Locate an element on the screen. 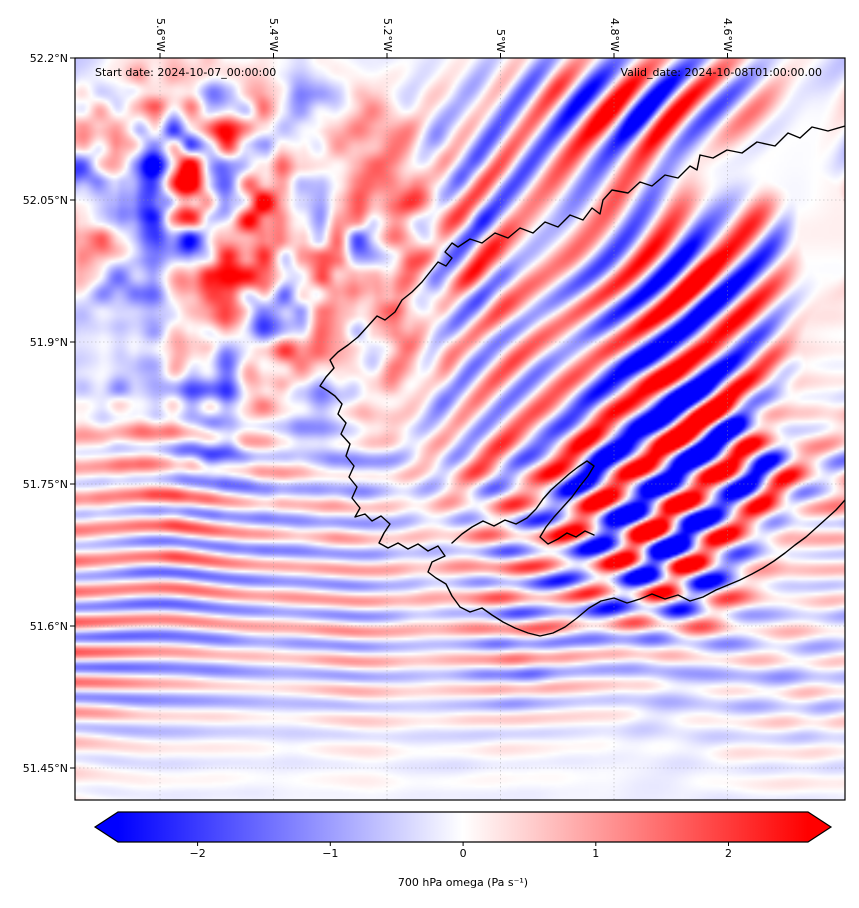 This screenshot has height=908, width=859. colorbar-tick-label-1: −1 is located at coordinates (330, 853).